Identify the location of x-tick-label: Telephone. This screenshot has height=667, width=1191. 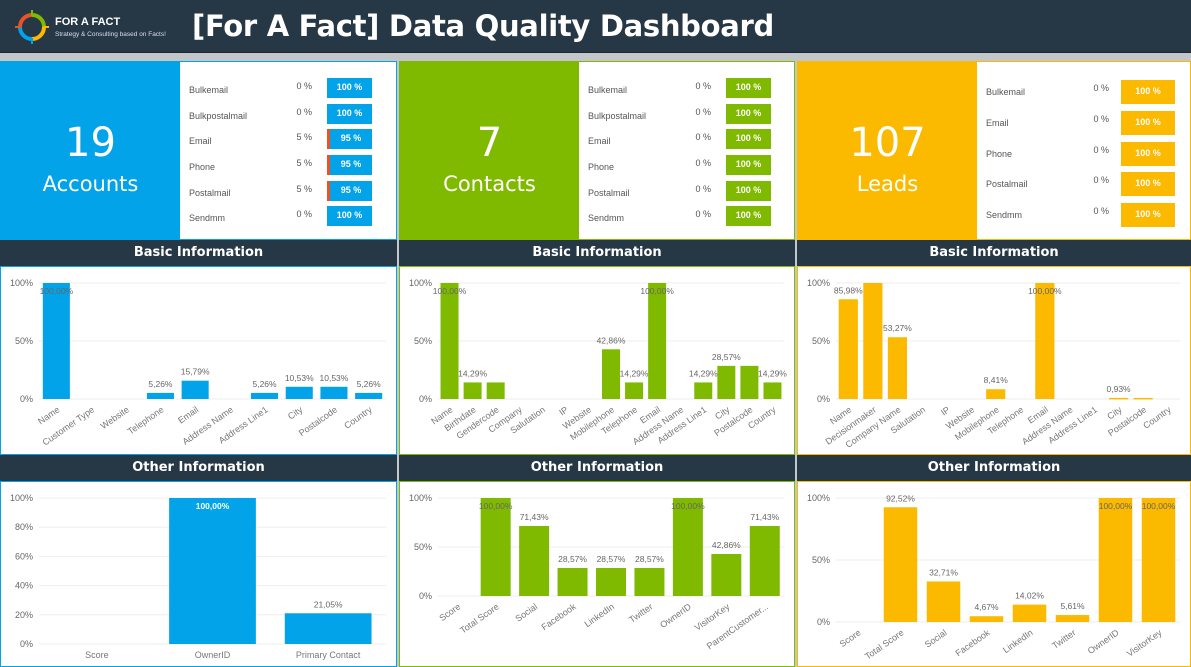
(146, 420).